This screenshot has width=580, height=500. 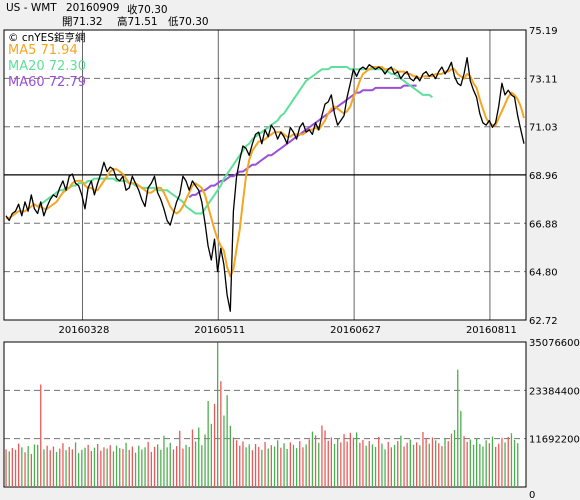 What do you see at coordinates (47, 66) in the screenshot?
I see `legend-ma20: MA20 72.30` at bounding box center [47, 66].